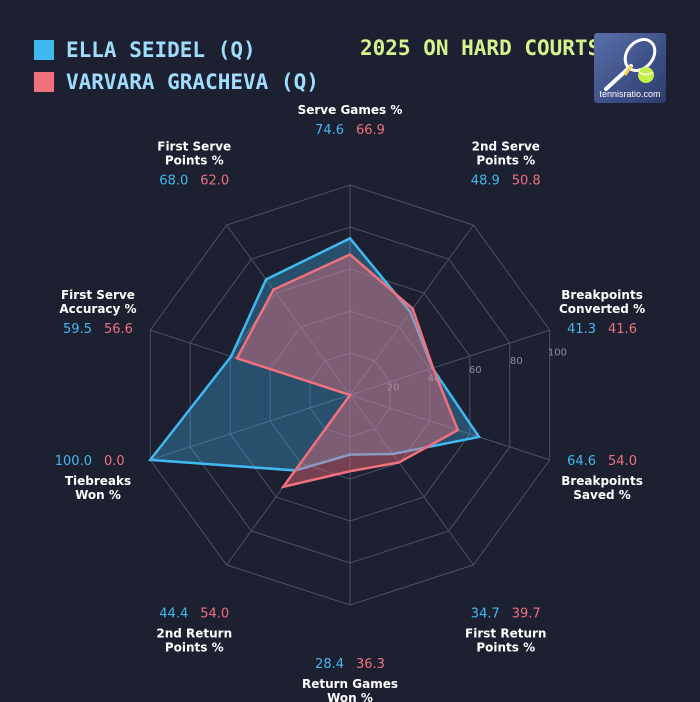 The height and width of the screenshot is (702, 700). Describe the element at coordinates (581, 329) in the screenshot. I see `value-player1: 41.3` at that location.